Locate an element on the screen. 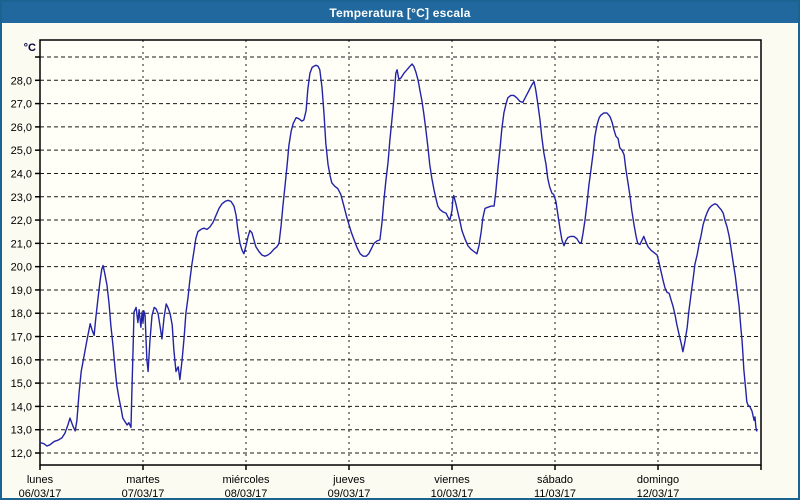 This screenshot has width=800, height=500. y-tick-label: 13,0 is located at coordinates (21, 431).